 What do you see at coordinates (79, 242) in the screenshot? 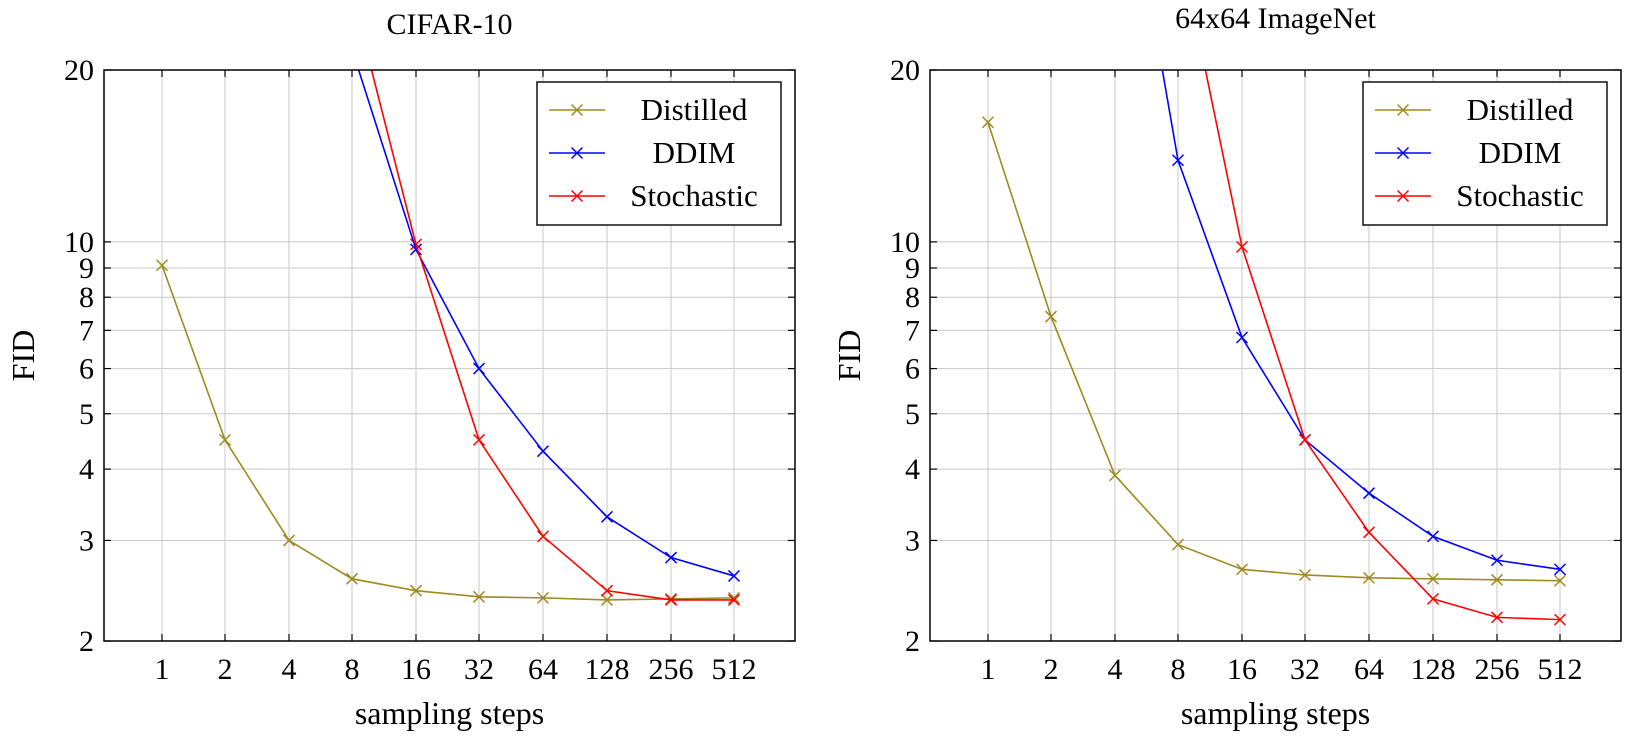
I see `y-tick-label: 10` at bounding box center [79, 242].